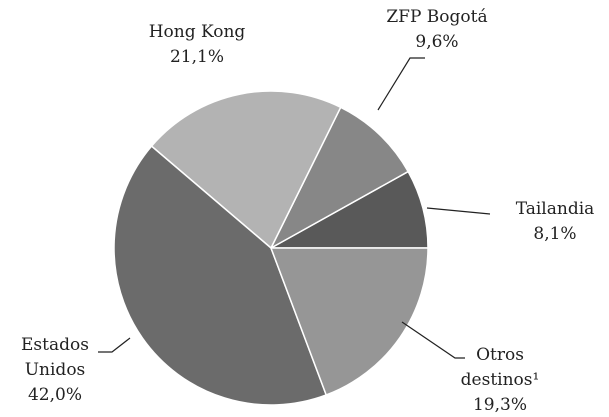 This screenshot has width=609, height=417. I want to click on slice-value-label: 9,6%, so click(437, 42).